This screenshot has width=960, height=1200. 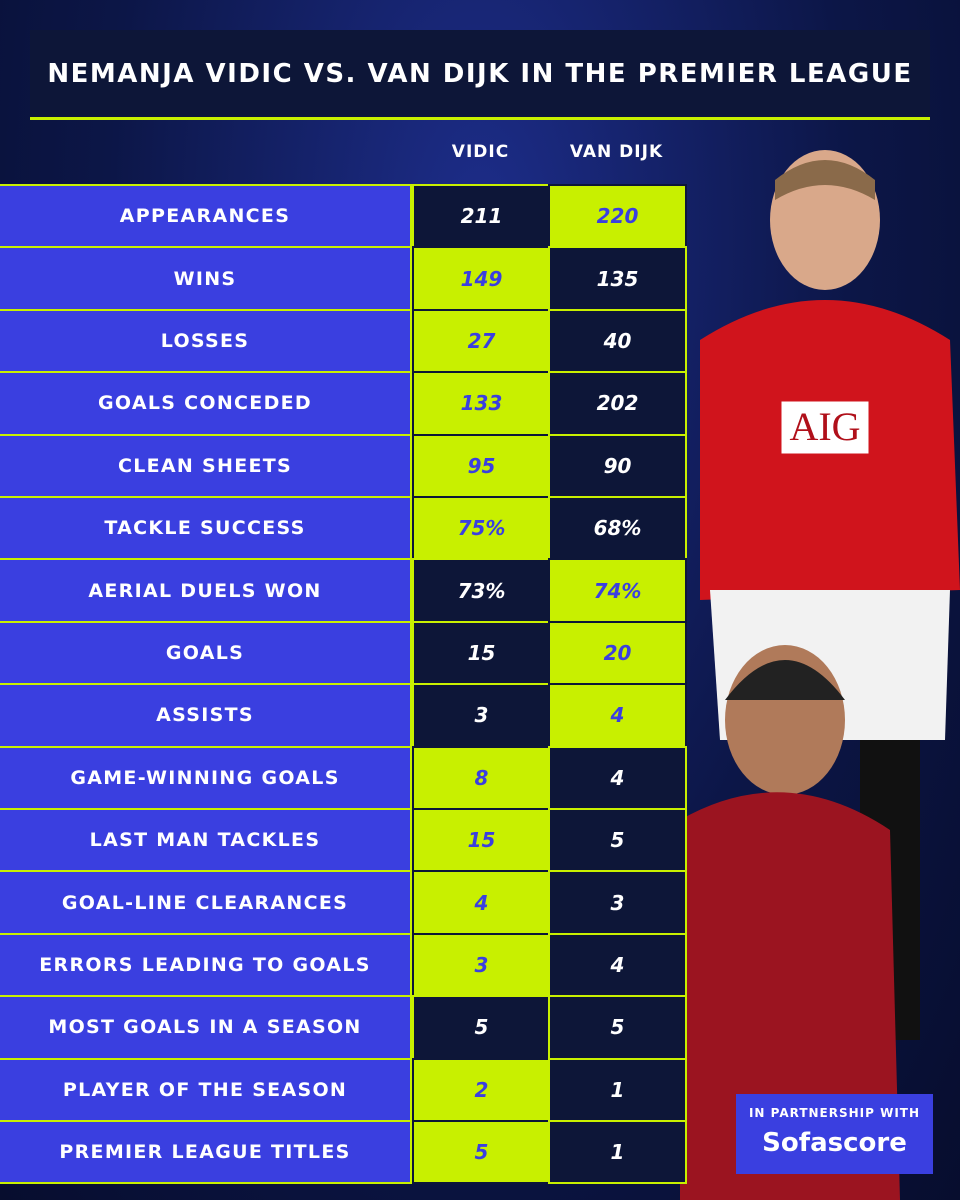 I want to click on row-label: ERRORS LEADING TO GOALS, so click(x=206, y=965).